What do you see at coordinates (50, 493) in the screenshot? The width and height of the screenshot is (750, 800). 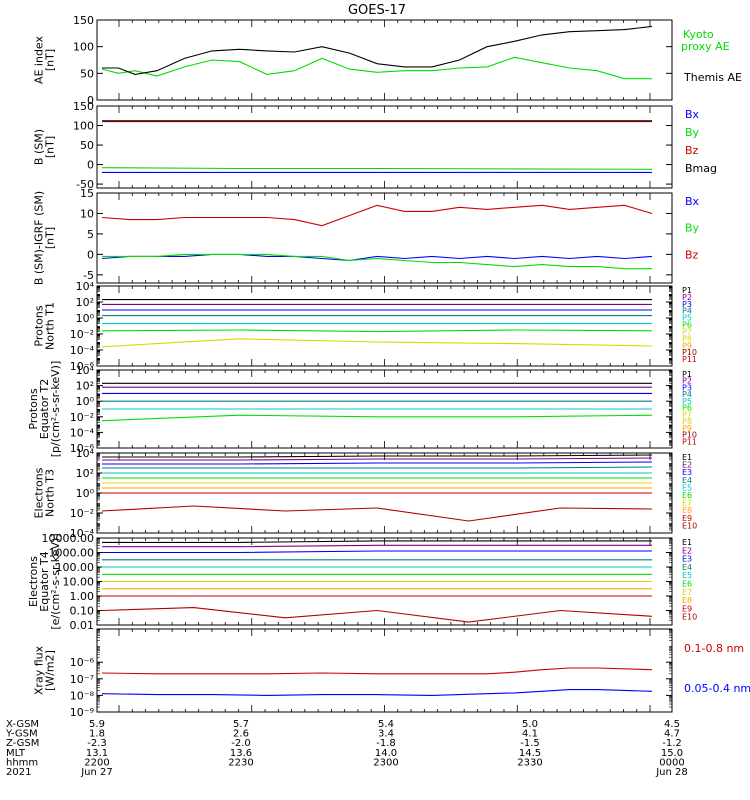 I see `y-axis-label: North T3` at bounding box center [50, 493].